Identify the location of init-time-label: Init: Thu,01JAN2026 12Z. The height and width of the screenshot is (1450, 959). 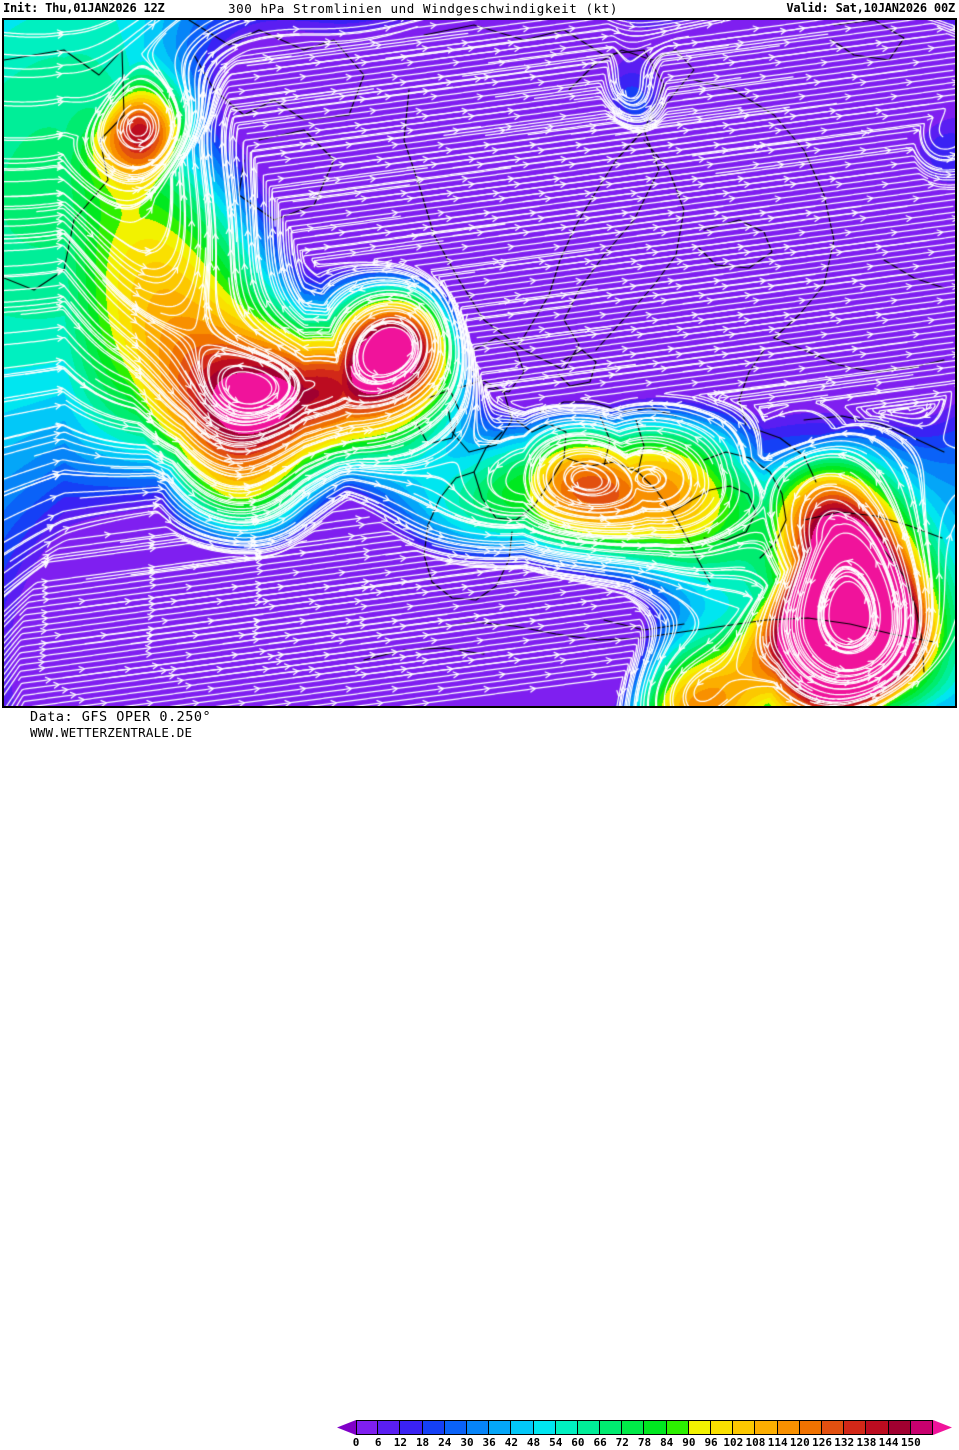
(84, 8).